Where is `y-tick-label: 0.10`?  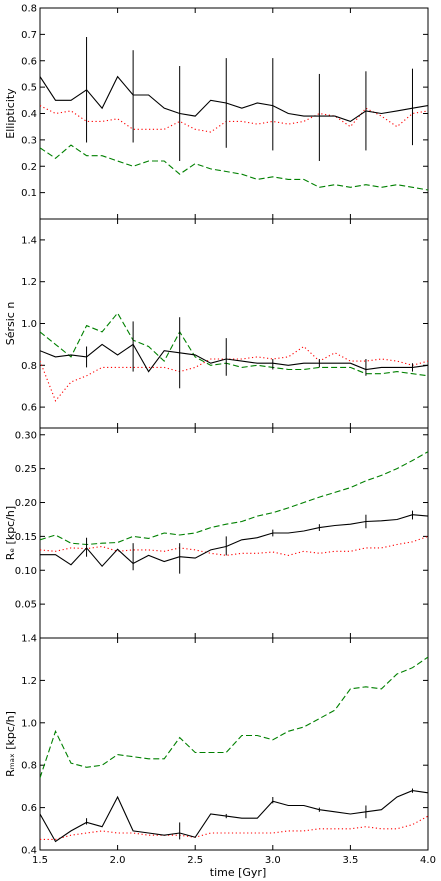
y-tick-label: 0.10 is located at coordinates (26, 571).